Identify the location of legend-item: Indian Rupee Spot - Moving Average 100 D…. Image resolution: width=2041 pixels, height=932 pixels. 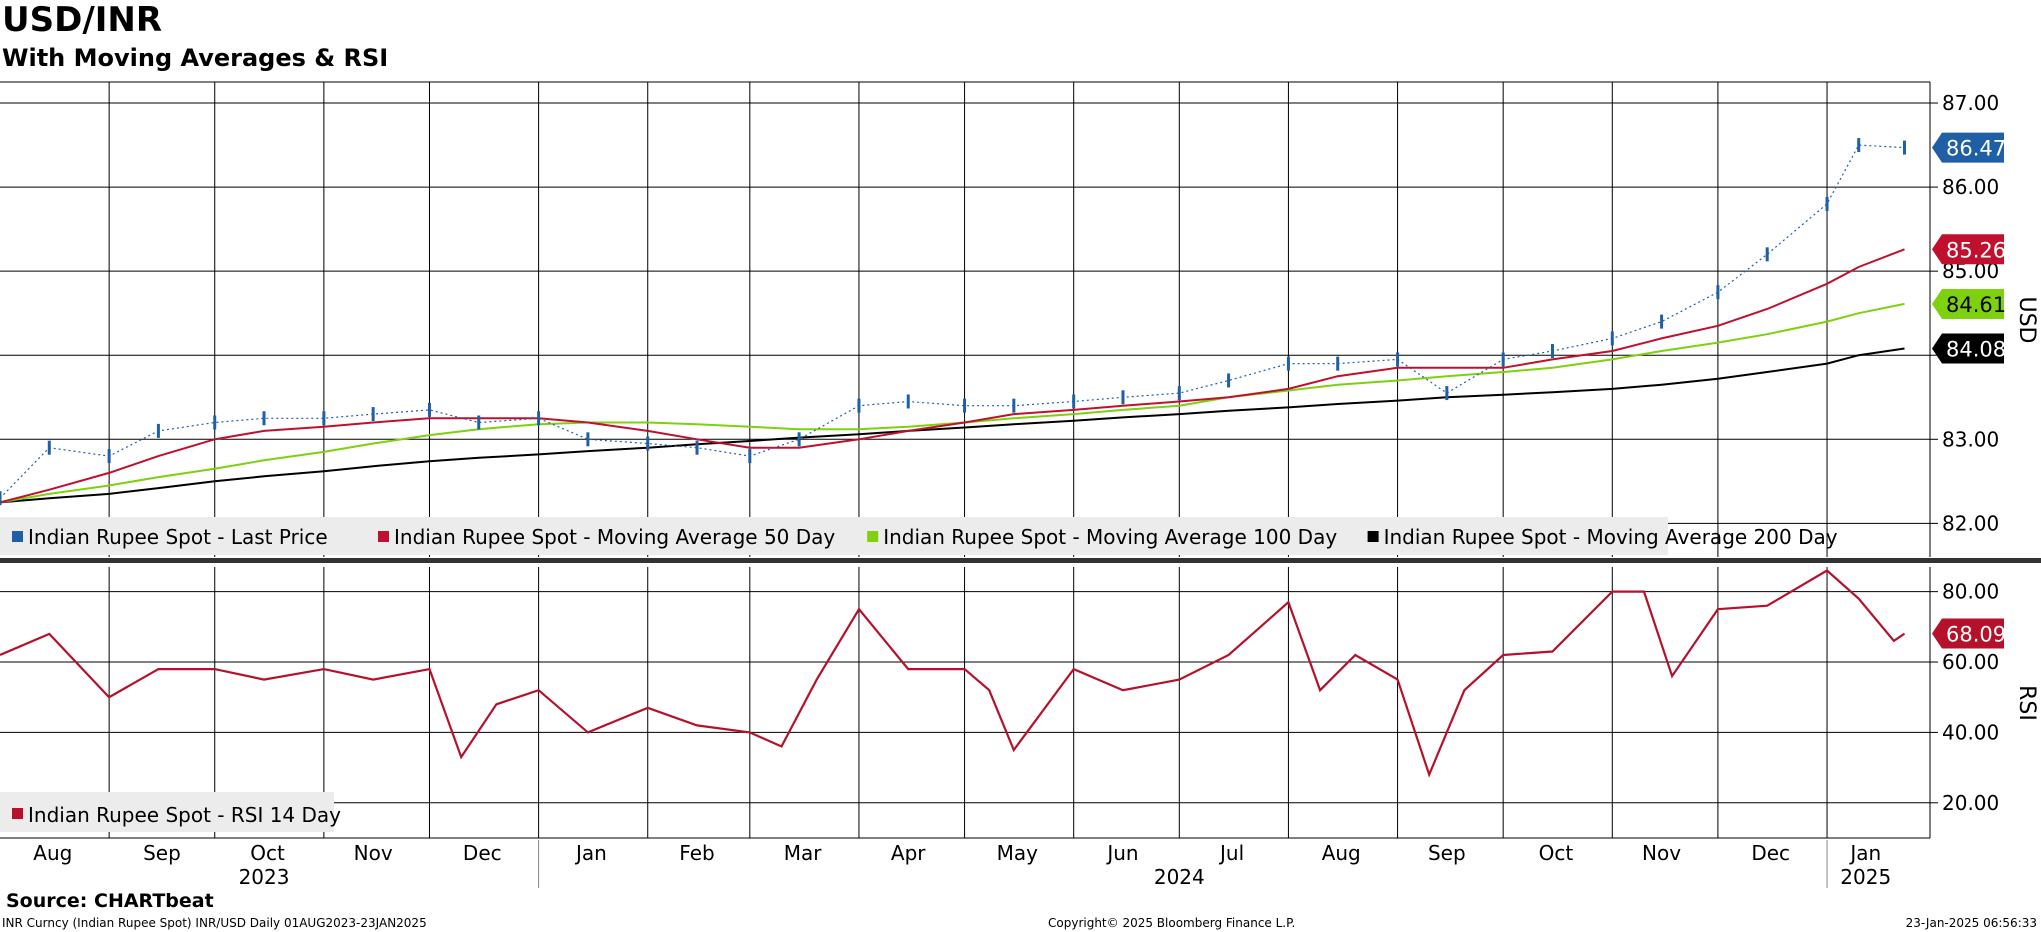
(1110, 537).